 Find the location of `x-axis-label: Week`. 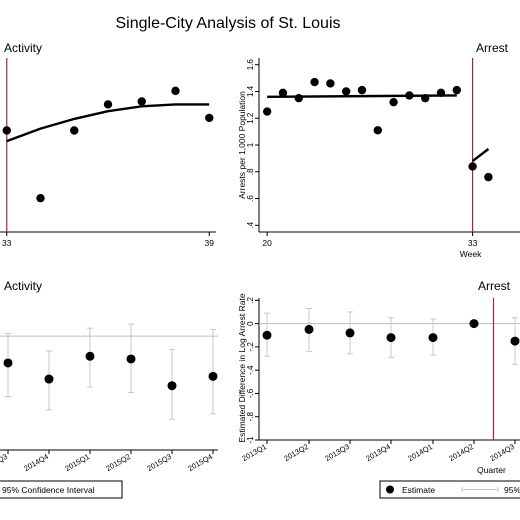

x-axis-label: Week is located at coordinates (471, 254).